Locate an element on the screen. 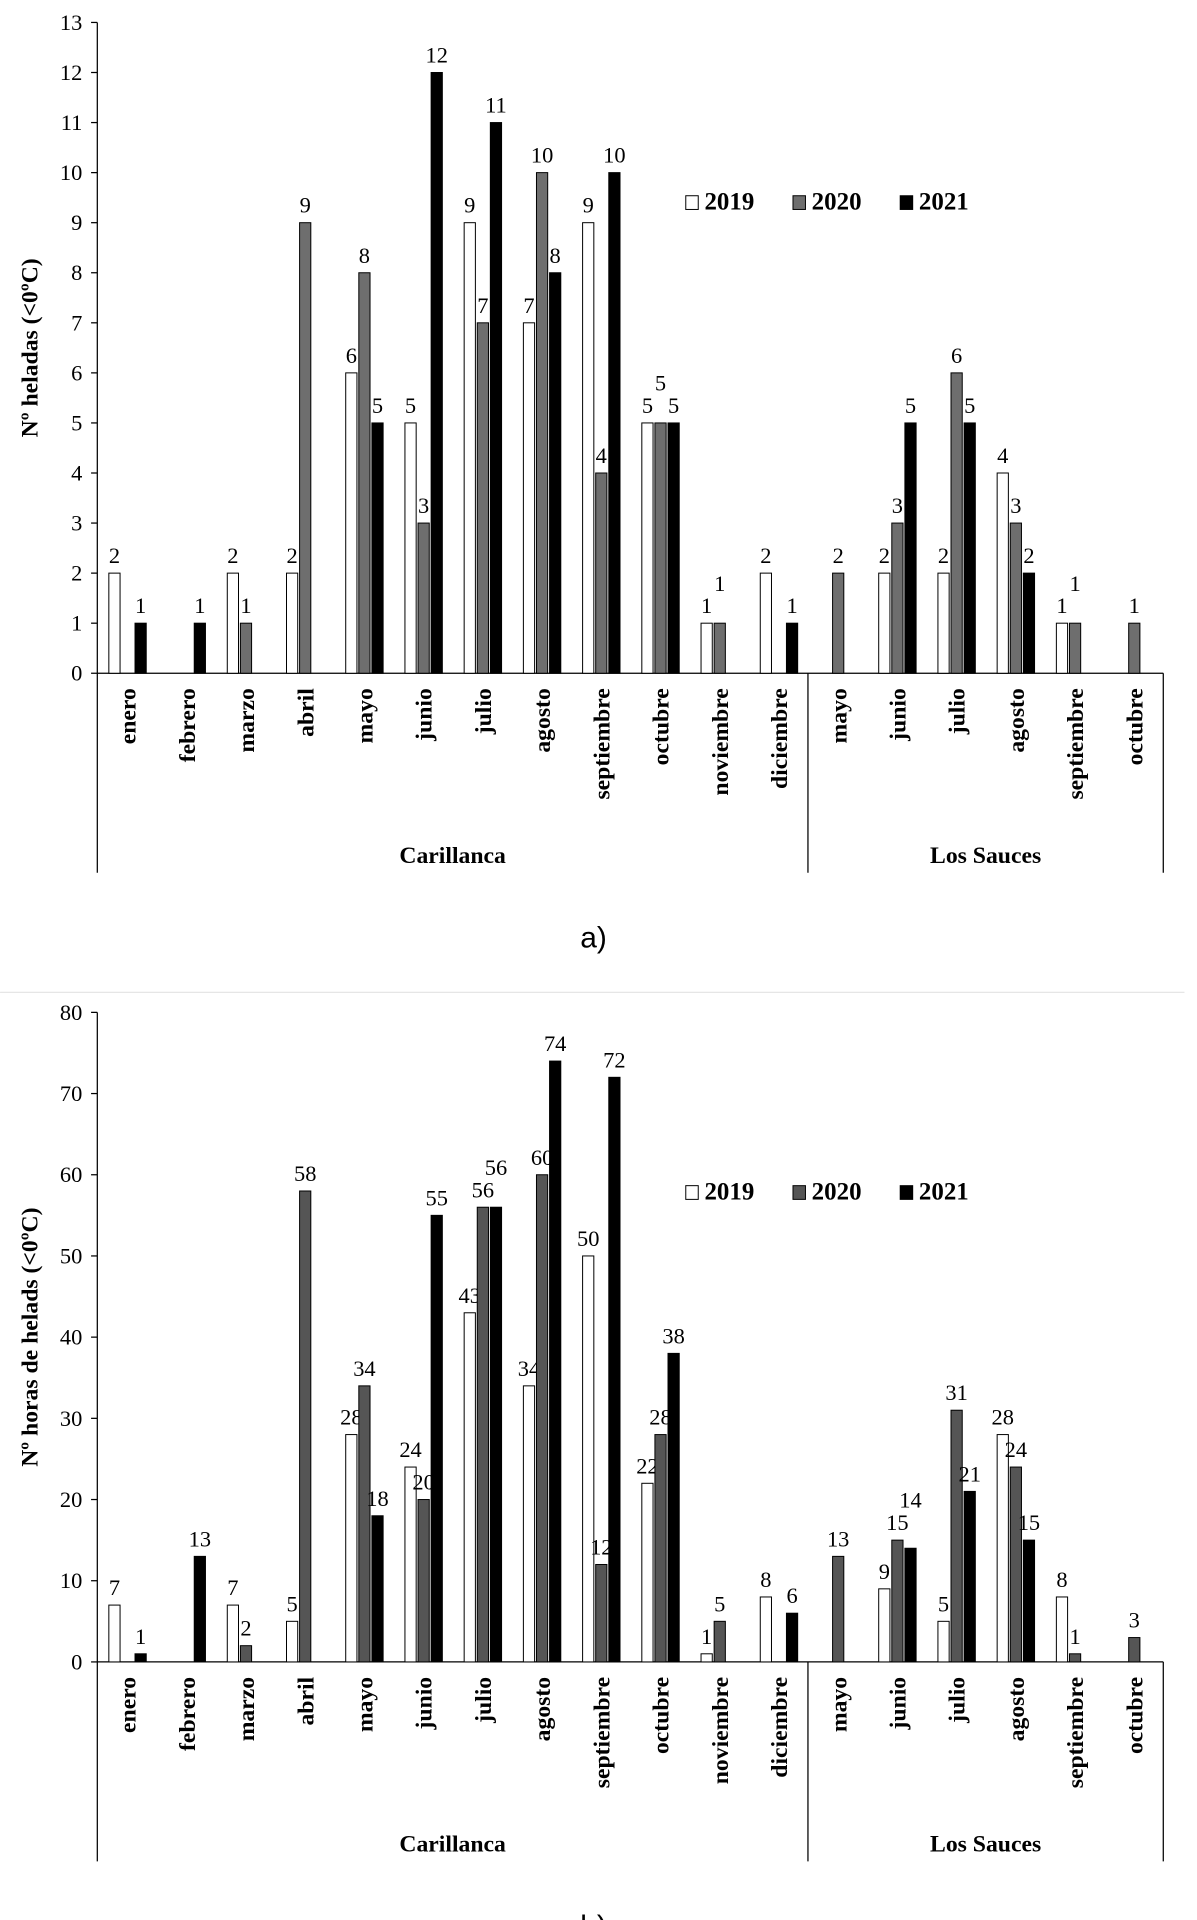 This screenshot has width=1197, height=1920. y-tick-label: 1 is located at coordinates (76, 623).